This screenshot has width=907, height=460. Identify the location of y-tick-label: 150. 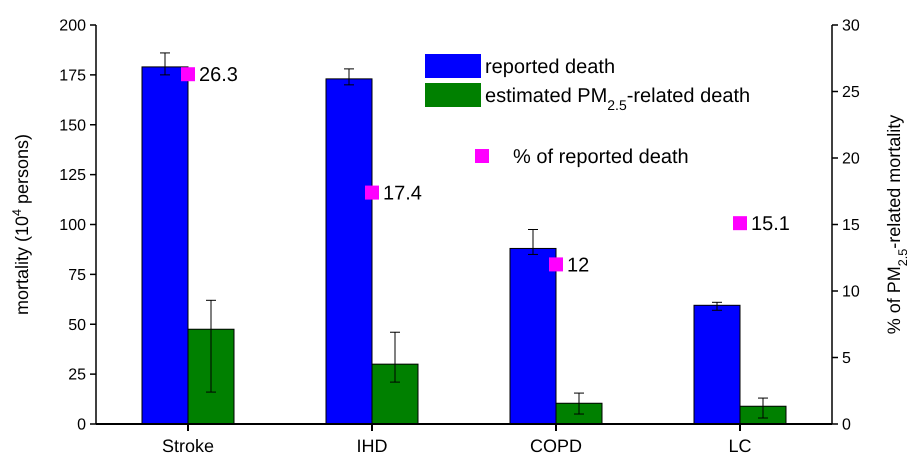
(72, 125).